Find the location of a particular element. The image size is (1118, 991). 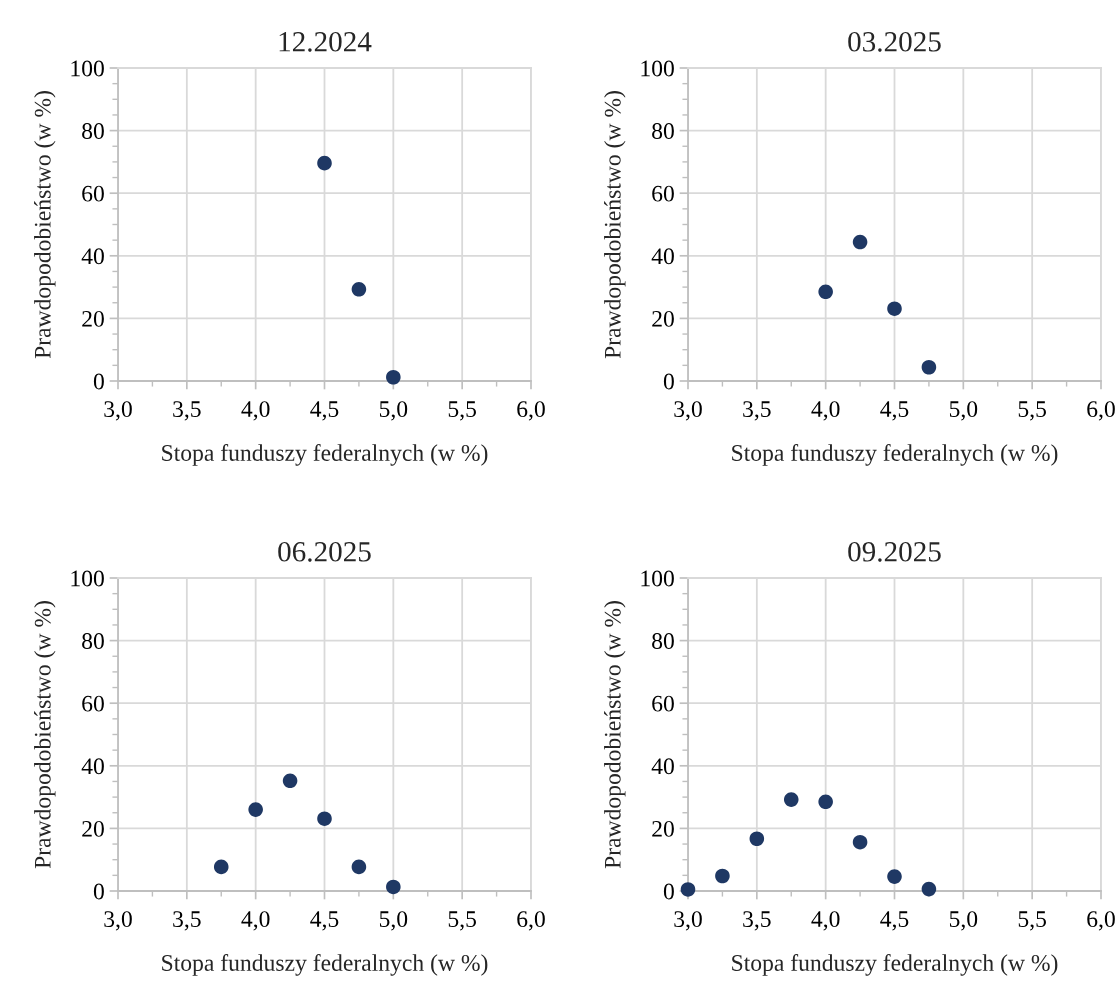

chart-title: 12.2024 is located at coordinates (325, 41).